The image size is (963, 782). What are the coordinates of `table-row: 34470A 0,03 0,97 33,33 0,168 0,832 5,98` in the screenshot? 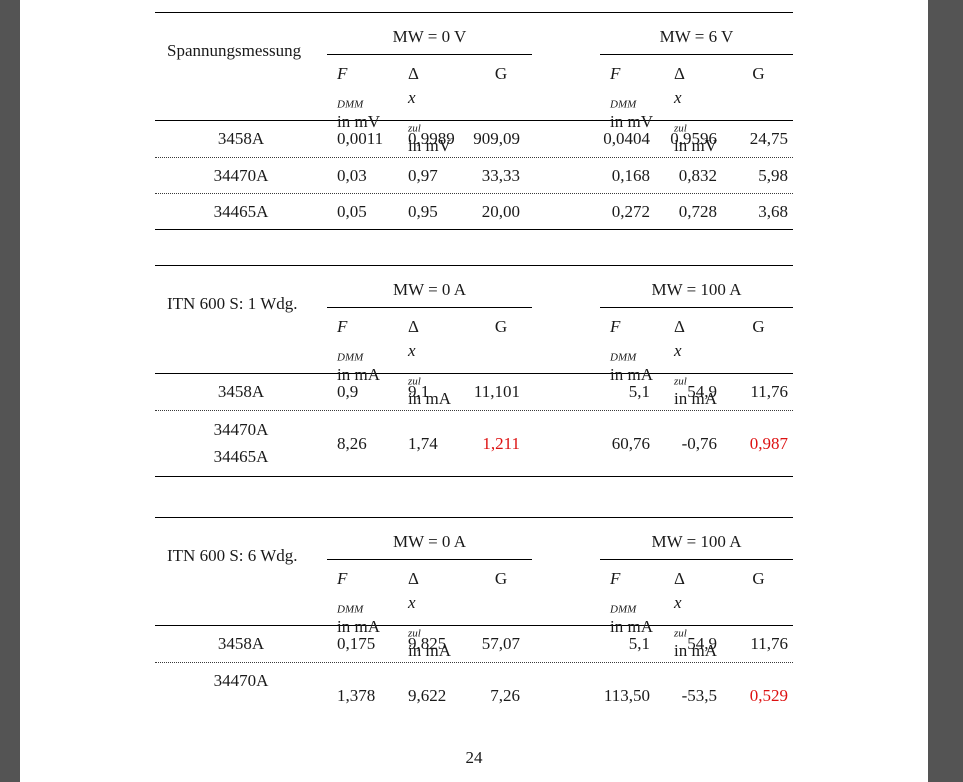 It's located at (474, 175).